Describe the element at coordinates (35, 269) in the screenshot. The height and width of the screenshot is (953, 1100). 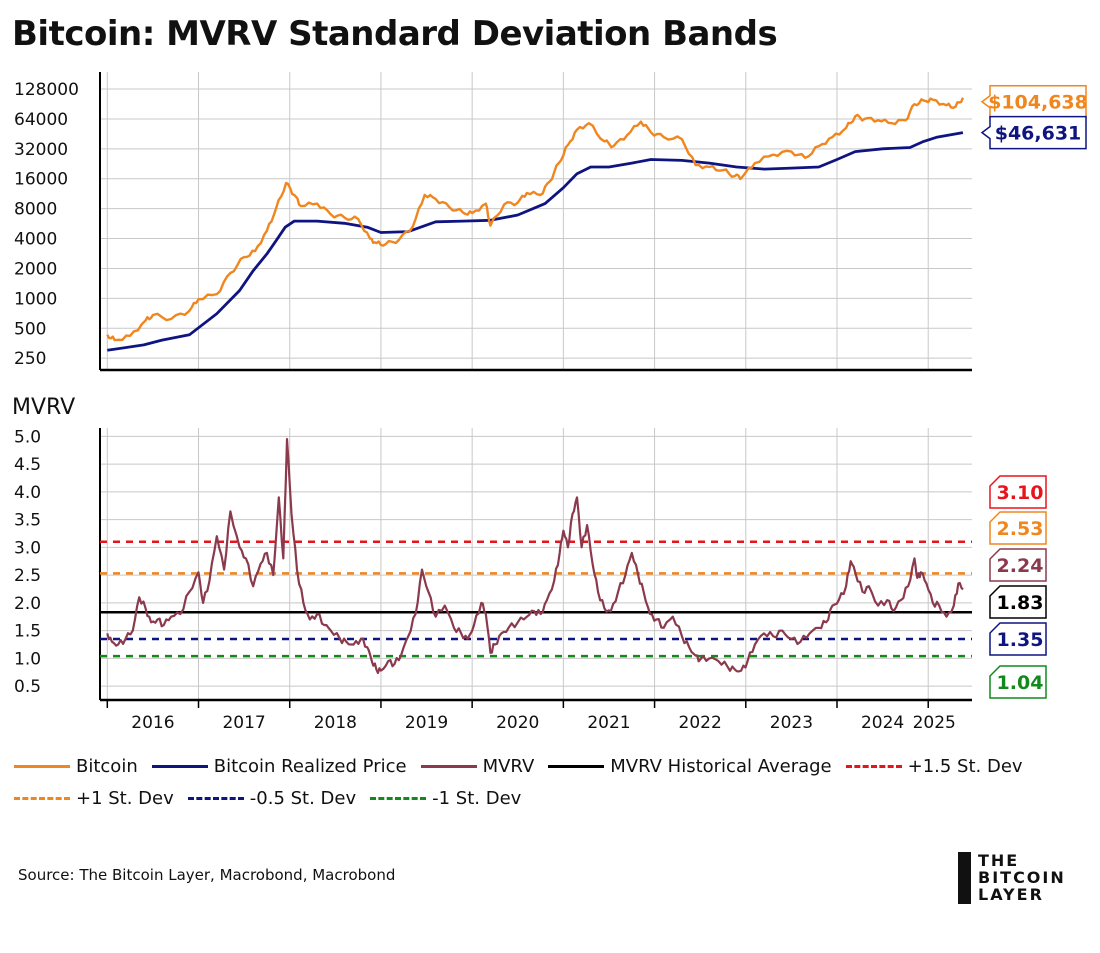
I see `price-tick-label: 2000` at that location.